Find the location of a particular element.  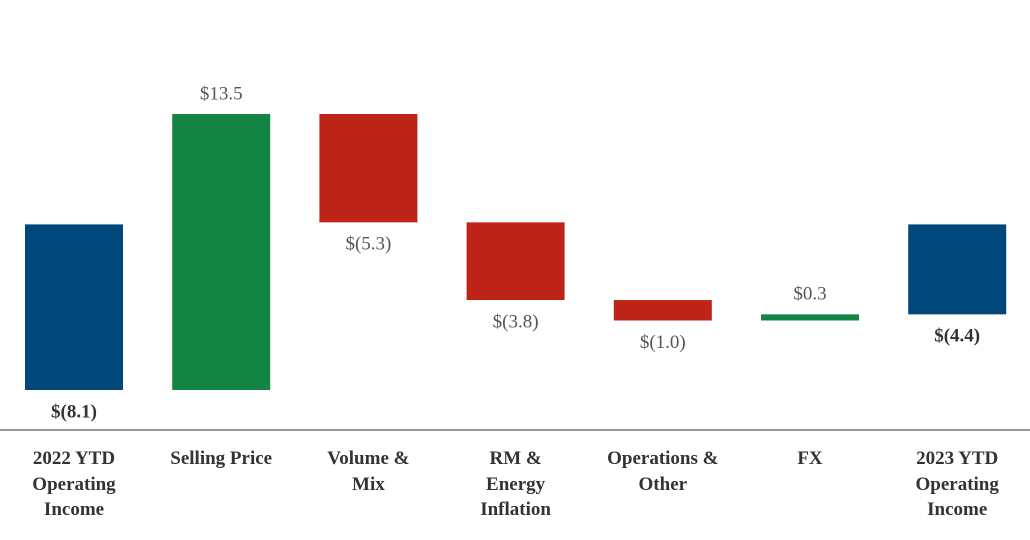

value-label: $(8.1) is located at coordinates (74, 411).